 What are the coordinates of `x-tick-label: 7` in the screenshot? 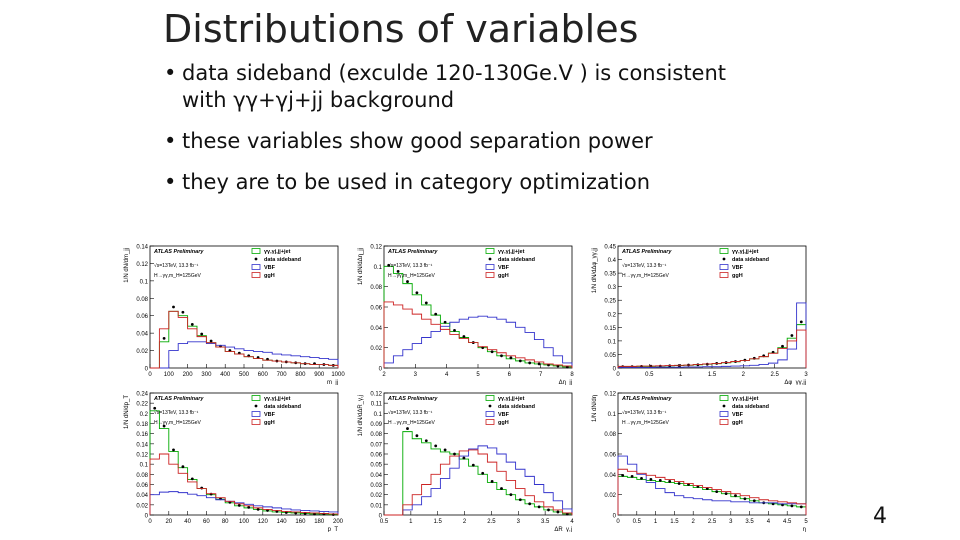 It's located at (541, 375).